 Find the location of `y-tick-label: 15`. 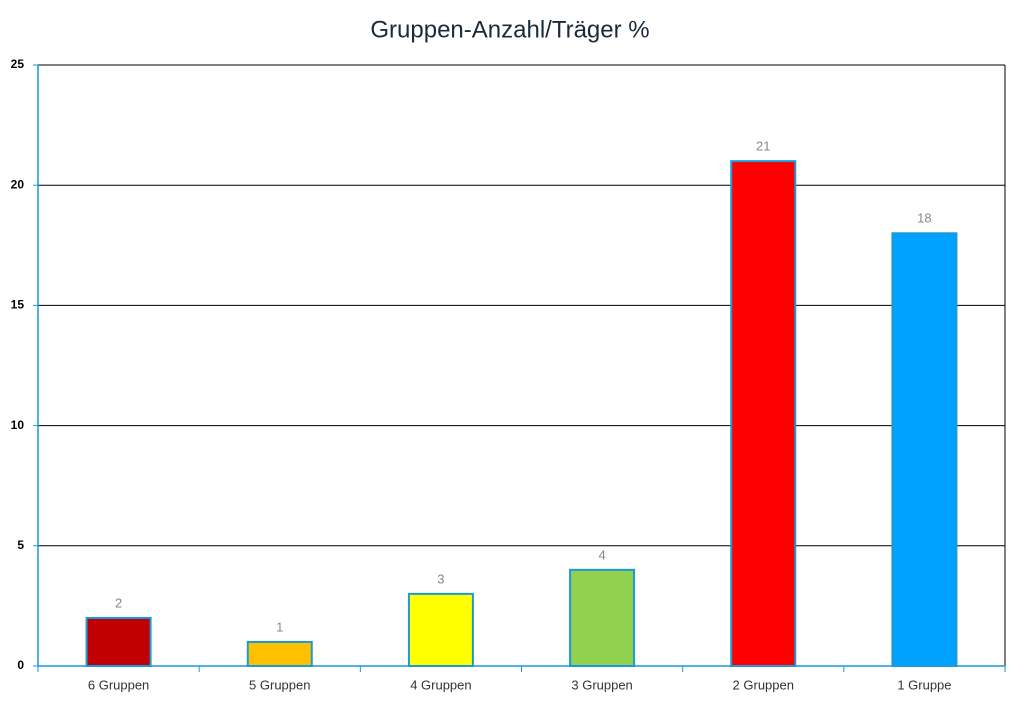

y-tick-label: 15 is located at coordinates (18, 305).